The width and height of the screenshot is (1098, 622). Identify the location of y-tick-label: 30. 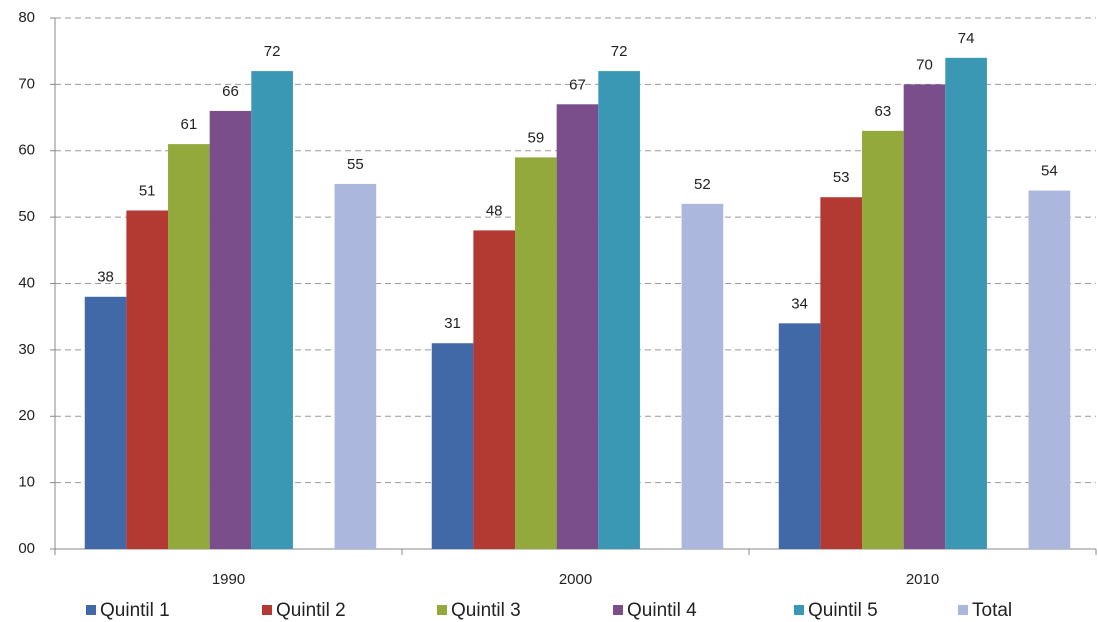
(26, 349).